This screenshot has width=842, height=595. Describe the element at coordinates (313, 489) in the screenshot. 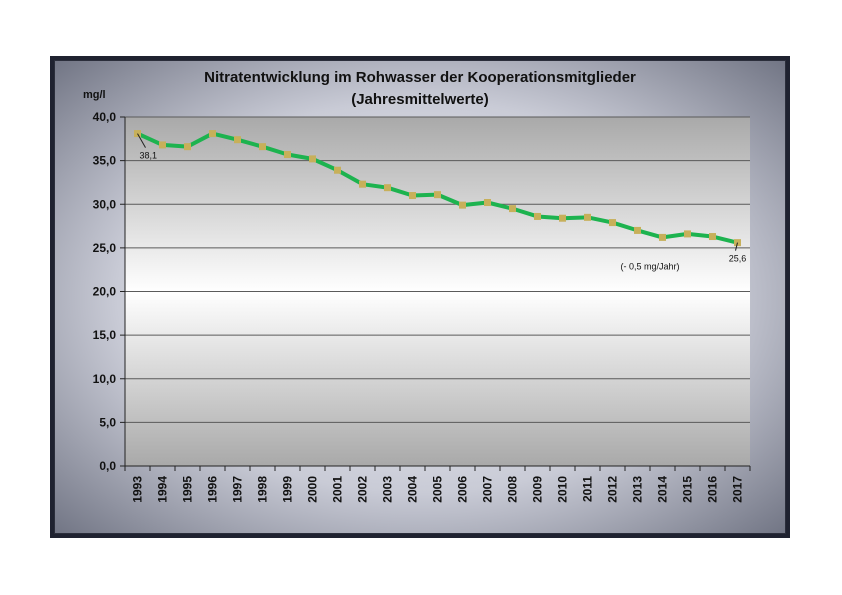

I see `x-tick-label: 2000` at that location.